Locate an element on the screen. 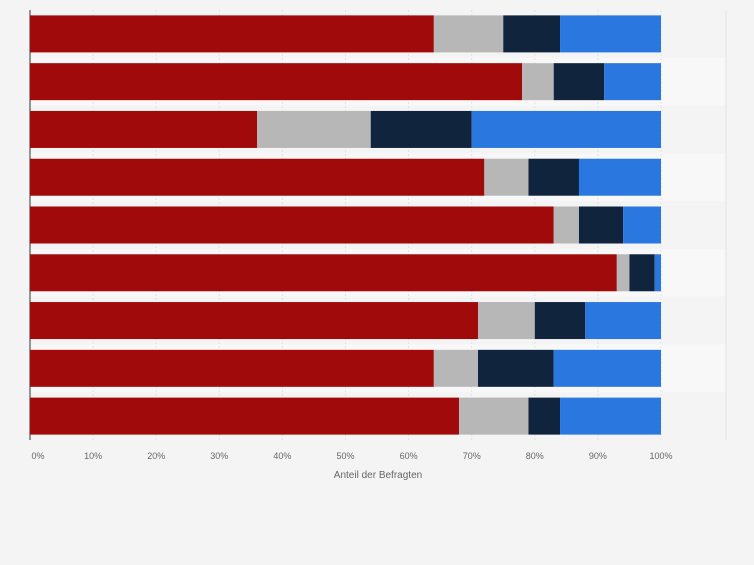 The width and height of the screenshot is (754, 565). x-tick-label: 50% is located at coordinates (345, 456).